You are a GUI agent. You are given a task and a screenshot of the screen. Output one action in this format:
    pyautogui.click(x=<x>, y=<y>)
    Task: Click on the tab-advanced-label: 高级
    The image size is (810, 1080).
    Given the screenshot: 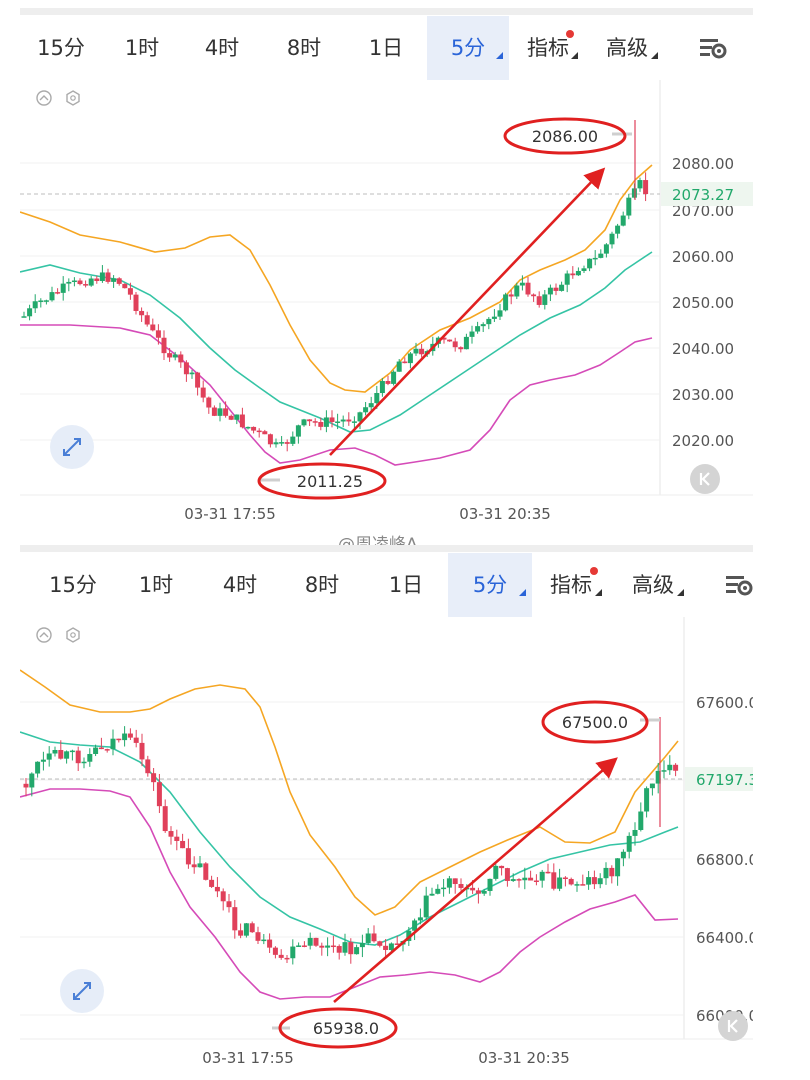 What is the action you would take?
    pyautogui.click(x=627, y=48)
    